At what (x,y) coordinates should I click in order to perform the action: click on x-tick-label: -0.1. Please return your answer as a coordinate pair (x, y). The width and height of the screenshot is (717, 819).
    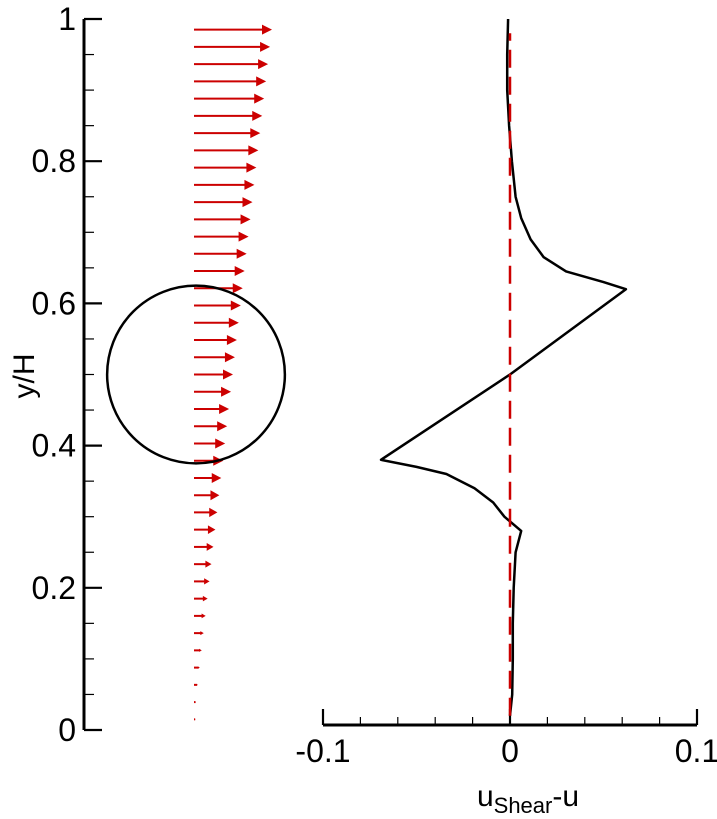
    Looking at the image, I should click on (322, 751).